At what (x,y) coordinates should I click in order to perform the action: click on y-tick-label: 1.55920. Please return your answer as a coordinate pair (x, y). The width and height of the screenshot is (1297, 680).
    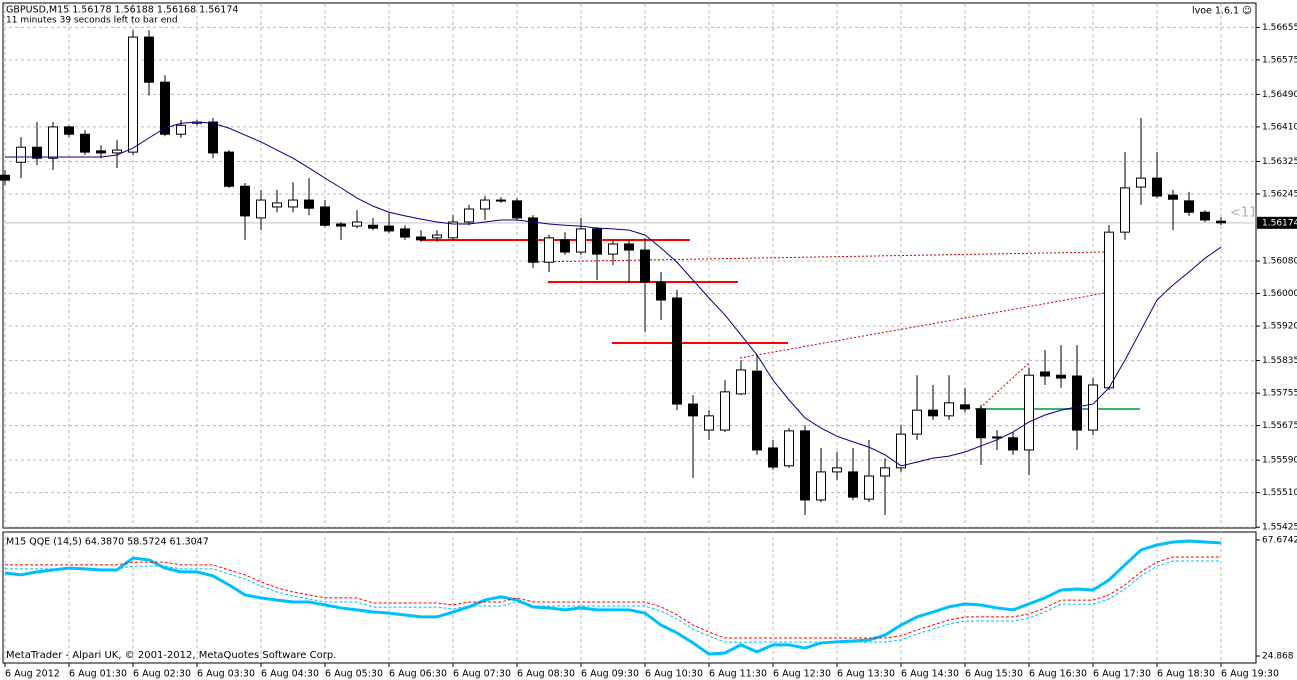
    Looking at the image, I should click on (1279, 327).